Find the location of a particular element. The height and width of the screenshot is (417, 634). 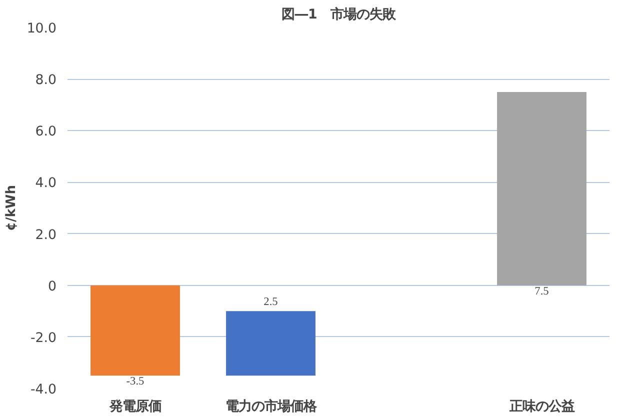

y-tick-label: 2.0 is located at coordinates (46, 235).